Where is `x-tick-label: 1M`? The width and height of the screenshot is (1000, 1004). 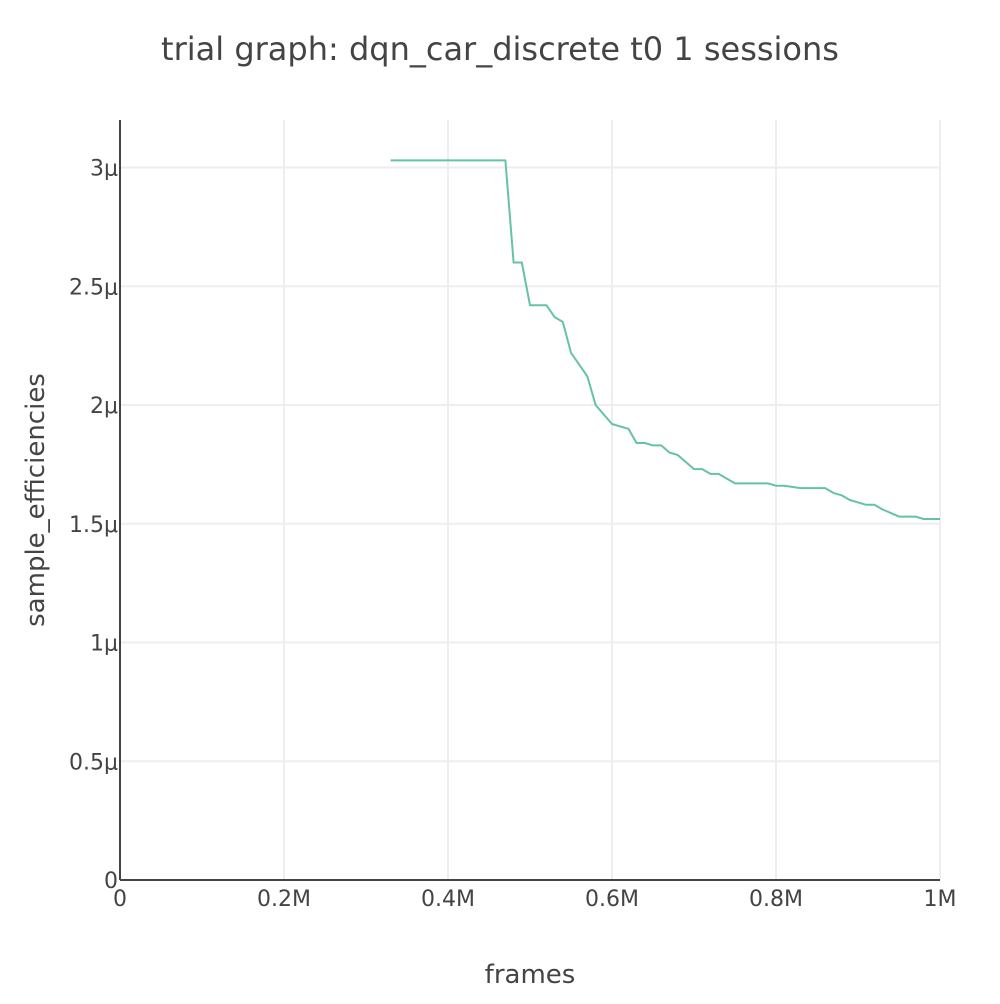
x-tick-label: 1M is located at coordinates (940, 899).